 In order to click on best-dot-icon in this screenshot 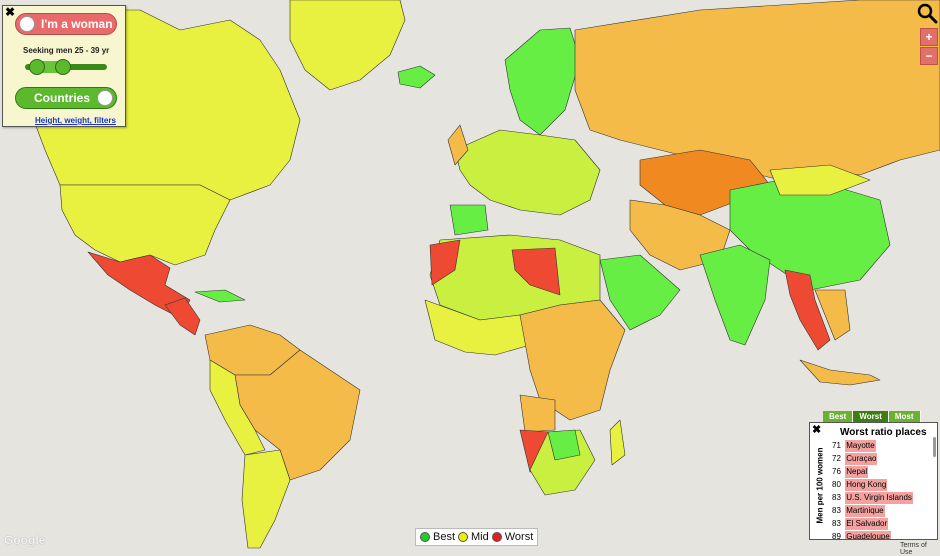, I will do `click(425, 537)`.